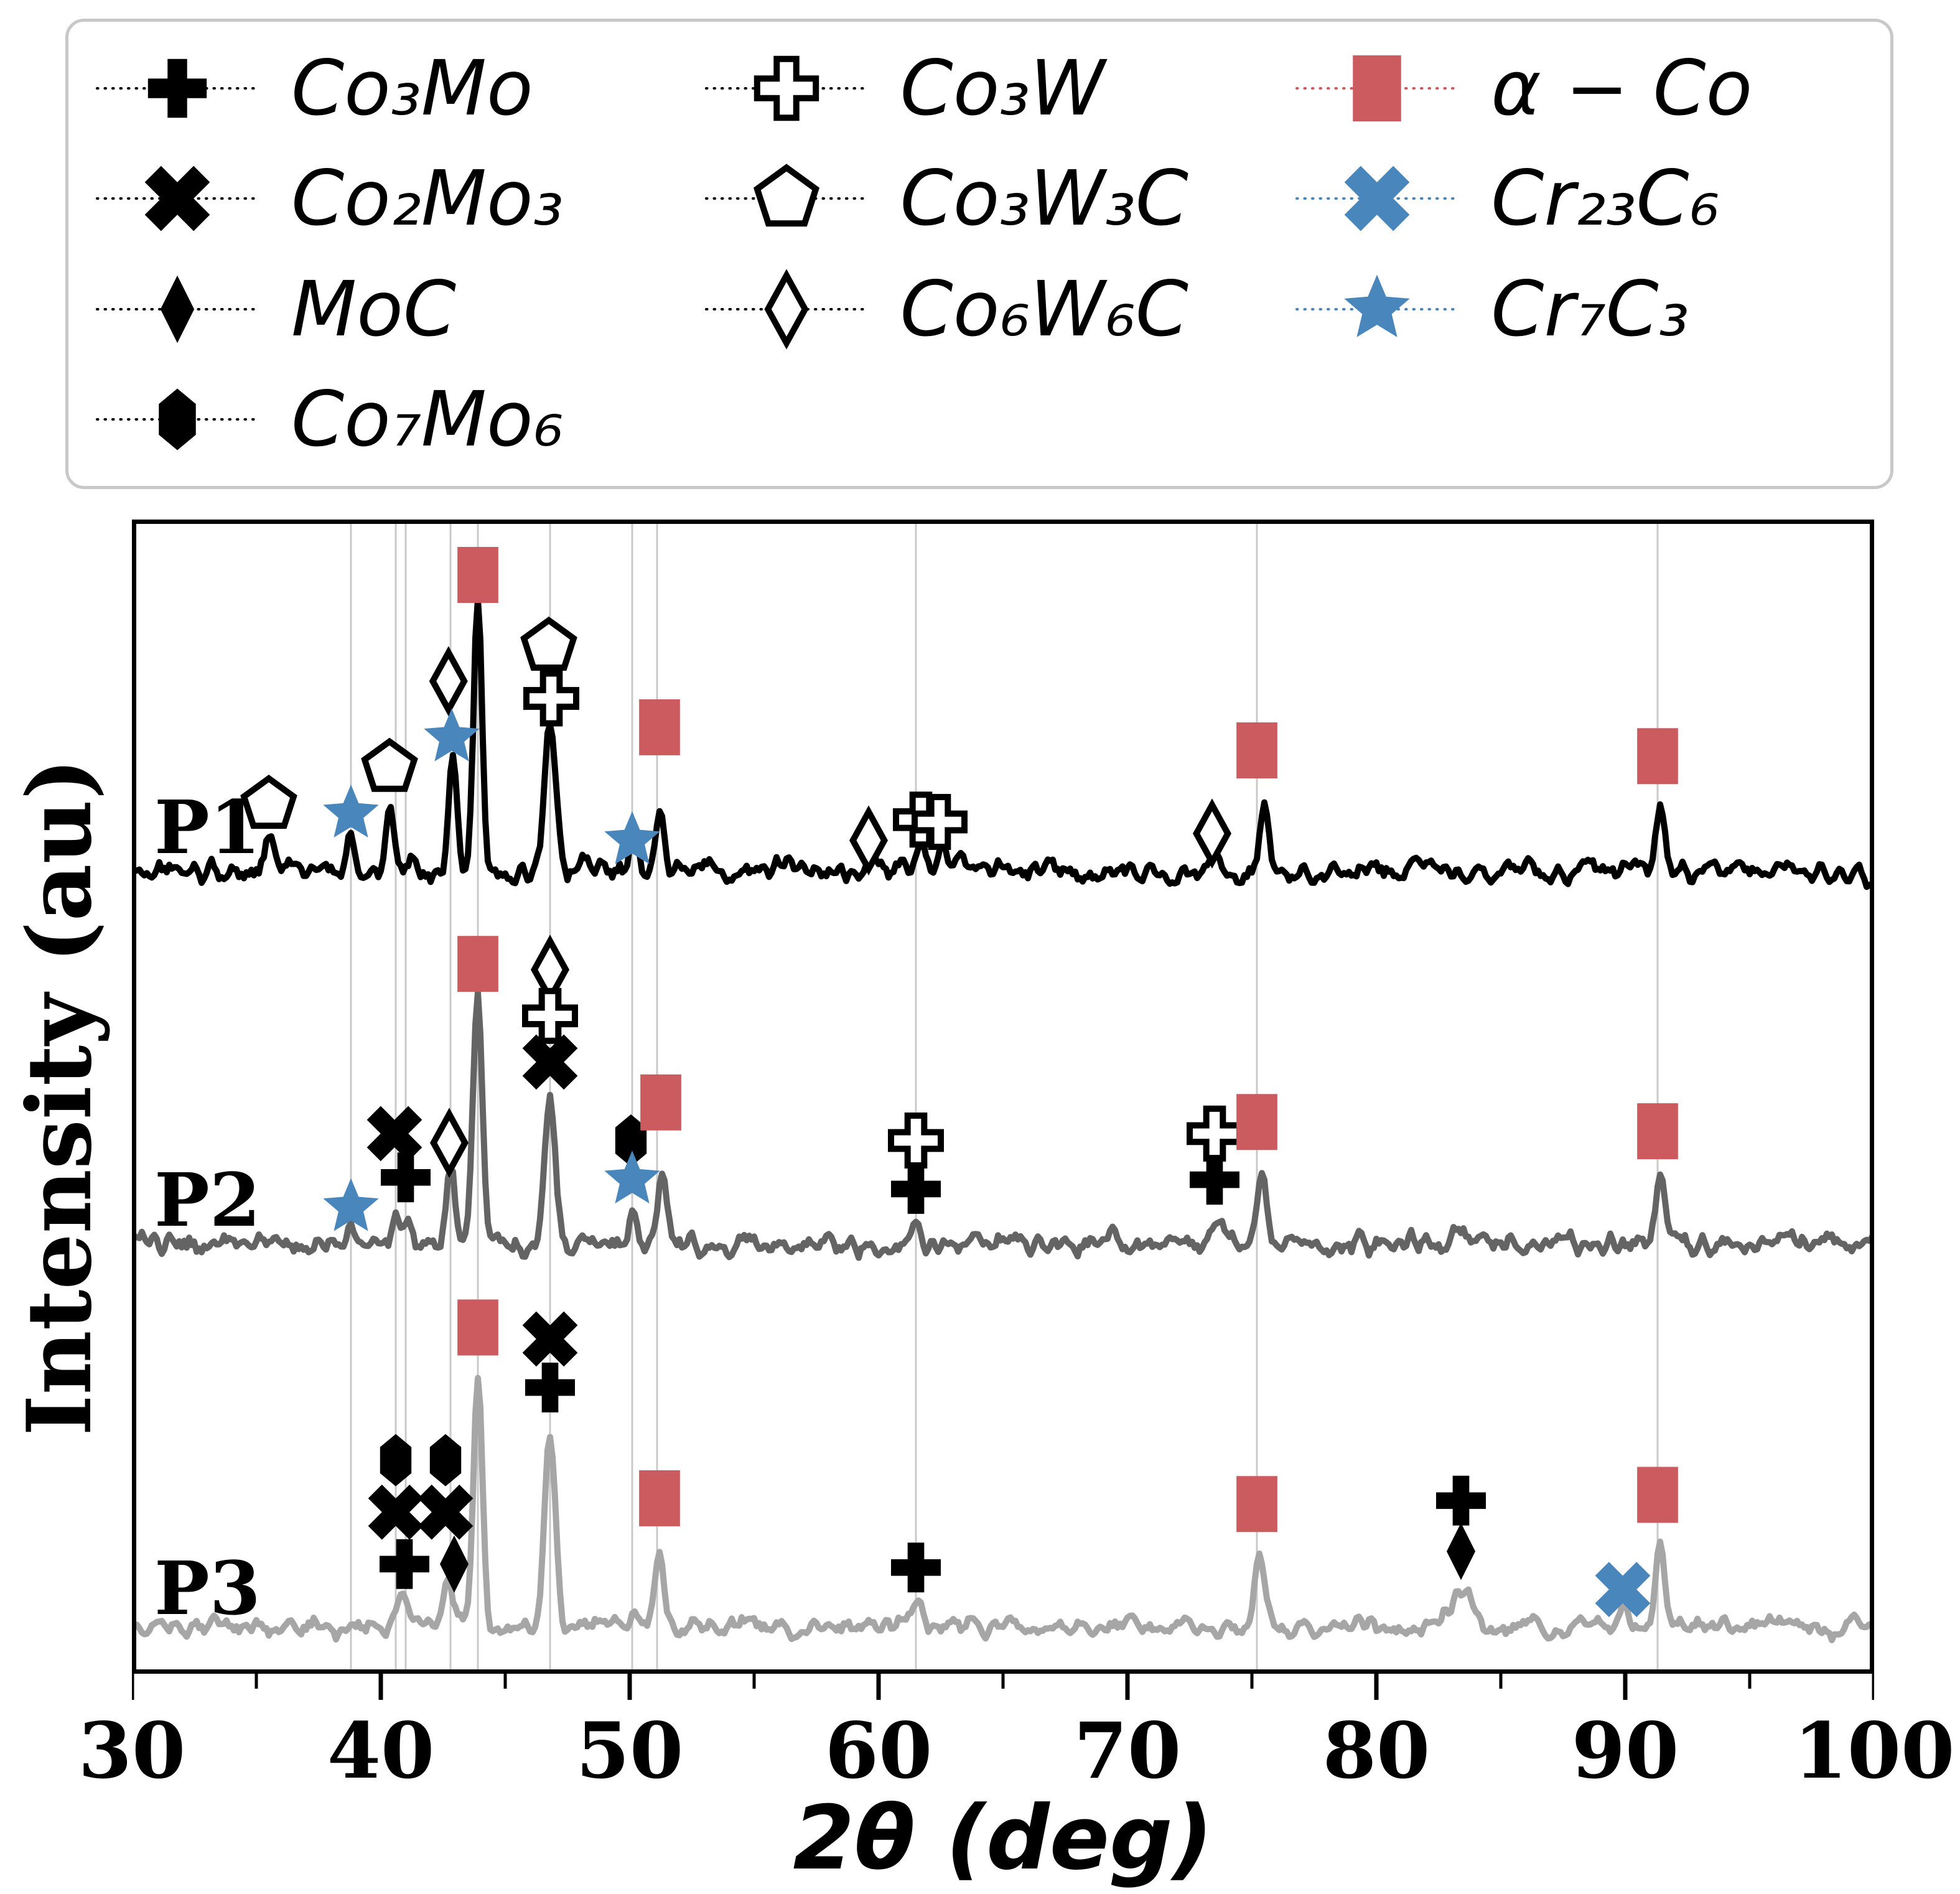 The width and height of the screenshot is (1960, 1894). I want to click on legend-entry-Co6W6C: Co₆W₆C, so click(998, 309).